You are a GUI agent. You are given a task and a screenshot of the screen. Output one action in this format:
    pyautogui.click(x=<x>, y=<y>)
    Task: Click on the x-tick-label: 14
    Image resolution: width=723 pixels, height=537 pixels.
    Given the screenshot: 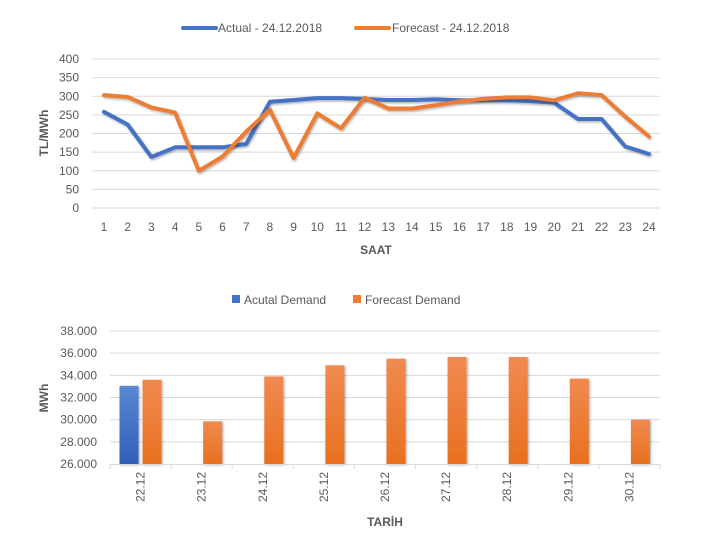 What is the action you would take?
    pyautogui.click(x=412, y=227)
    